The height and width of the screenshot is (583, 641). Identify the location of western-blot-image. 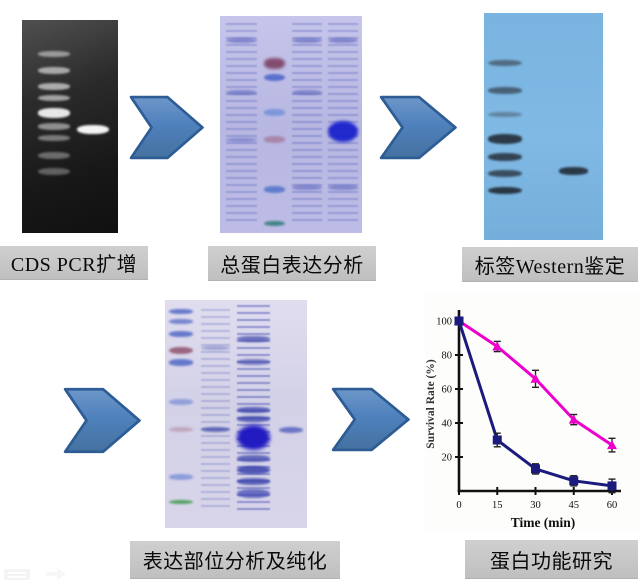
(543, 126).